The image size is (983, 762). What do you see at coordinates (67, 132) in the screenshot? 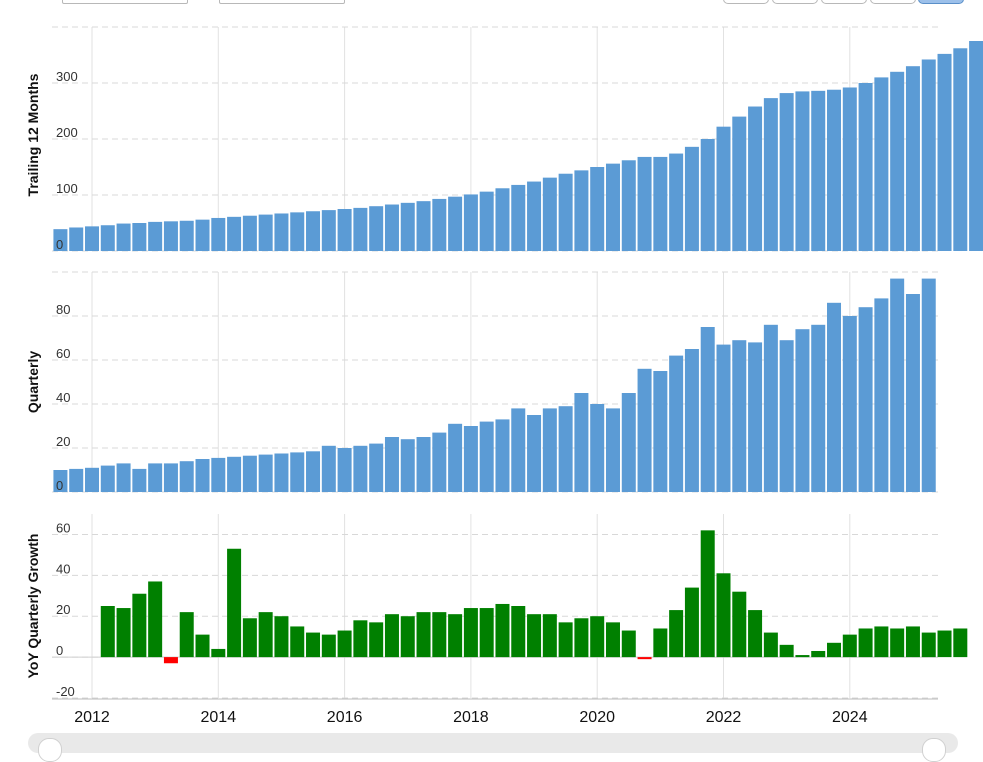
I see `y-tick-label: 200` at bounding box center [67, 132].